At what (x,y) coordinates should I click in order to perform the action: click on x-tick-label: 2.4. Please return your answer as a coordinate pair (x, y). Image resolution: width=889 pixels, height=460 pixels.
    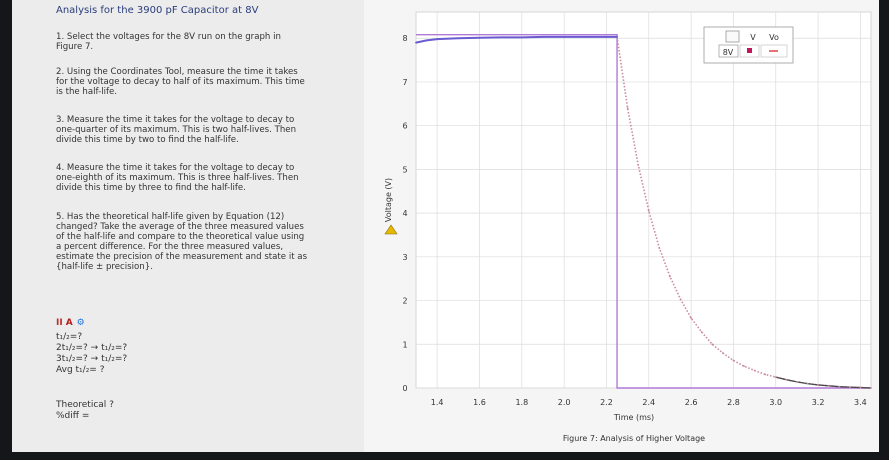
    Looking at the image, I should click on (648, 402).